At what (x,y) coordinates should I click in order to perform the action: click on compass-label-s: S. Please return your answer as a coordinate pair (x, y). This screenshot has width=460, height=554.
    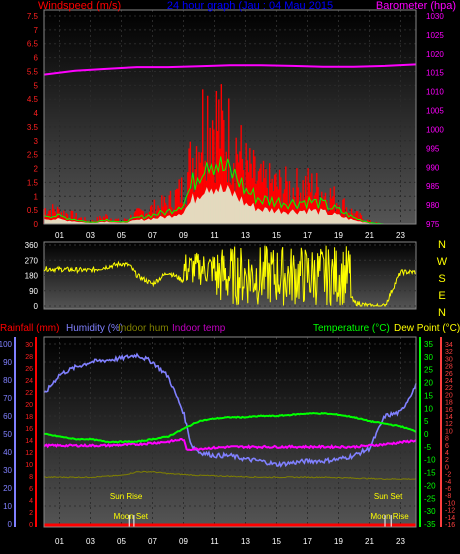
    Looking at the image, I should click on (441, 279).